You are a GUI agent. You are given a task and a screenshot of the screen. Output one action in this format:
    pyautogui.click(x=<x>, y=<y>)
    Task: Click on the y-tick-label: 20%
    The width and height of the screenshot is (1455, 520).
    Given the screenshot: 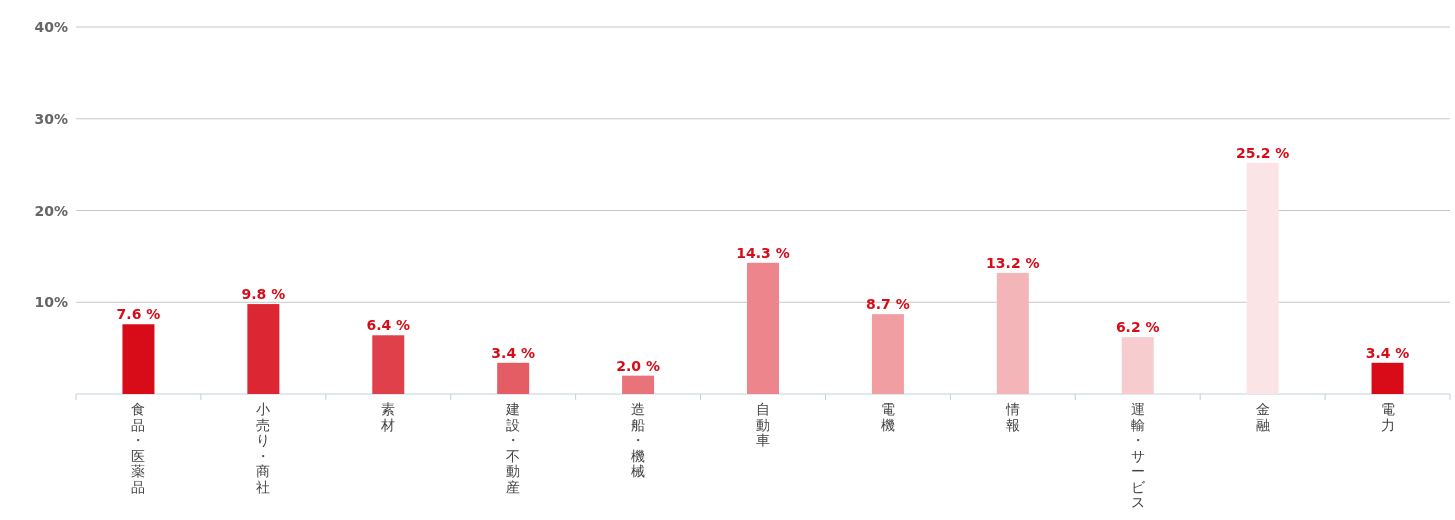 What is the action you would take?
    pyautogui.click(x=51, y=210)
    